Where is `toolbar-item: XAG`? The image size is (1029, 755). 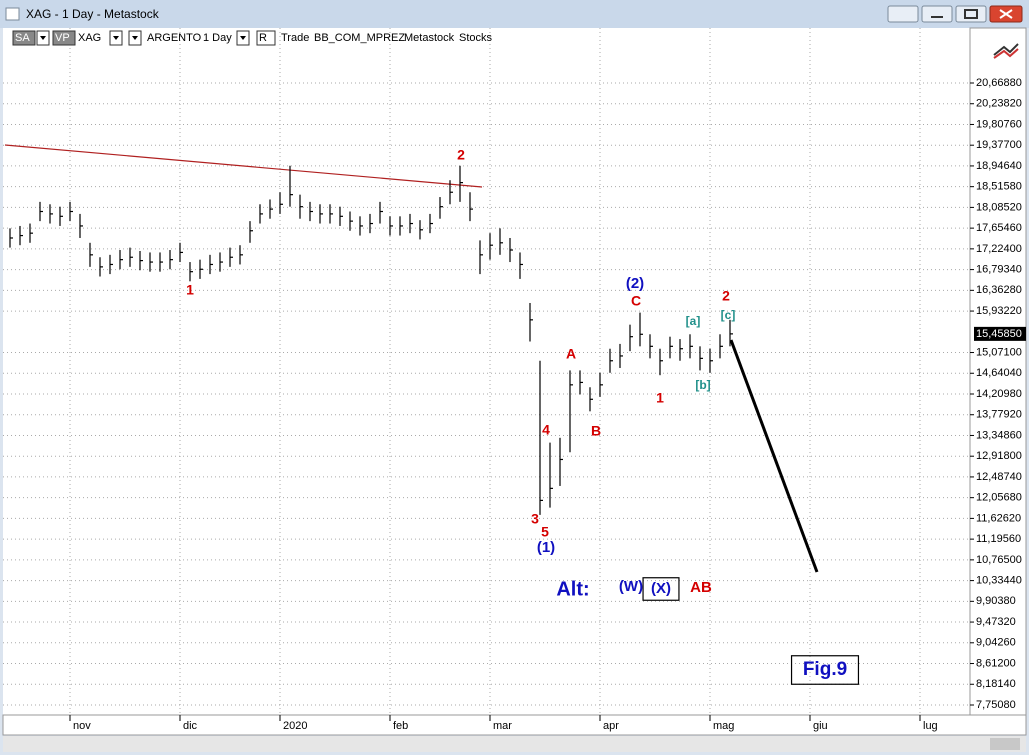 toolbar-item: XAG is located at coordinates (89, 38).